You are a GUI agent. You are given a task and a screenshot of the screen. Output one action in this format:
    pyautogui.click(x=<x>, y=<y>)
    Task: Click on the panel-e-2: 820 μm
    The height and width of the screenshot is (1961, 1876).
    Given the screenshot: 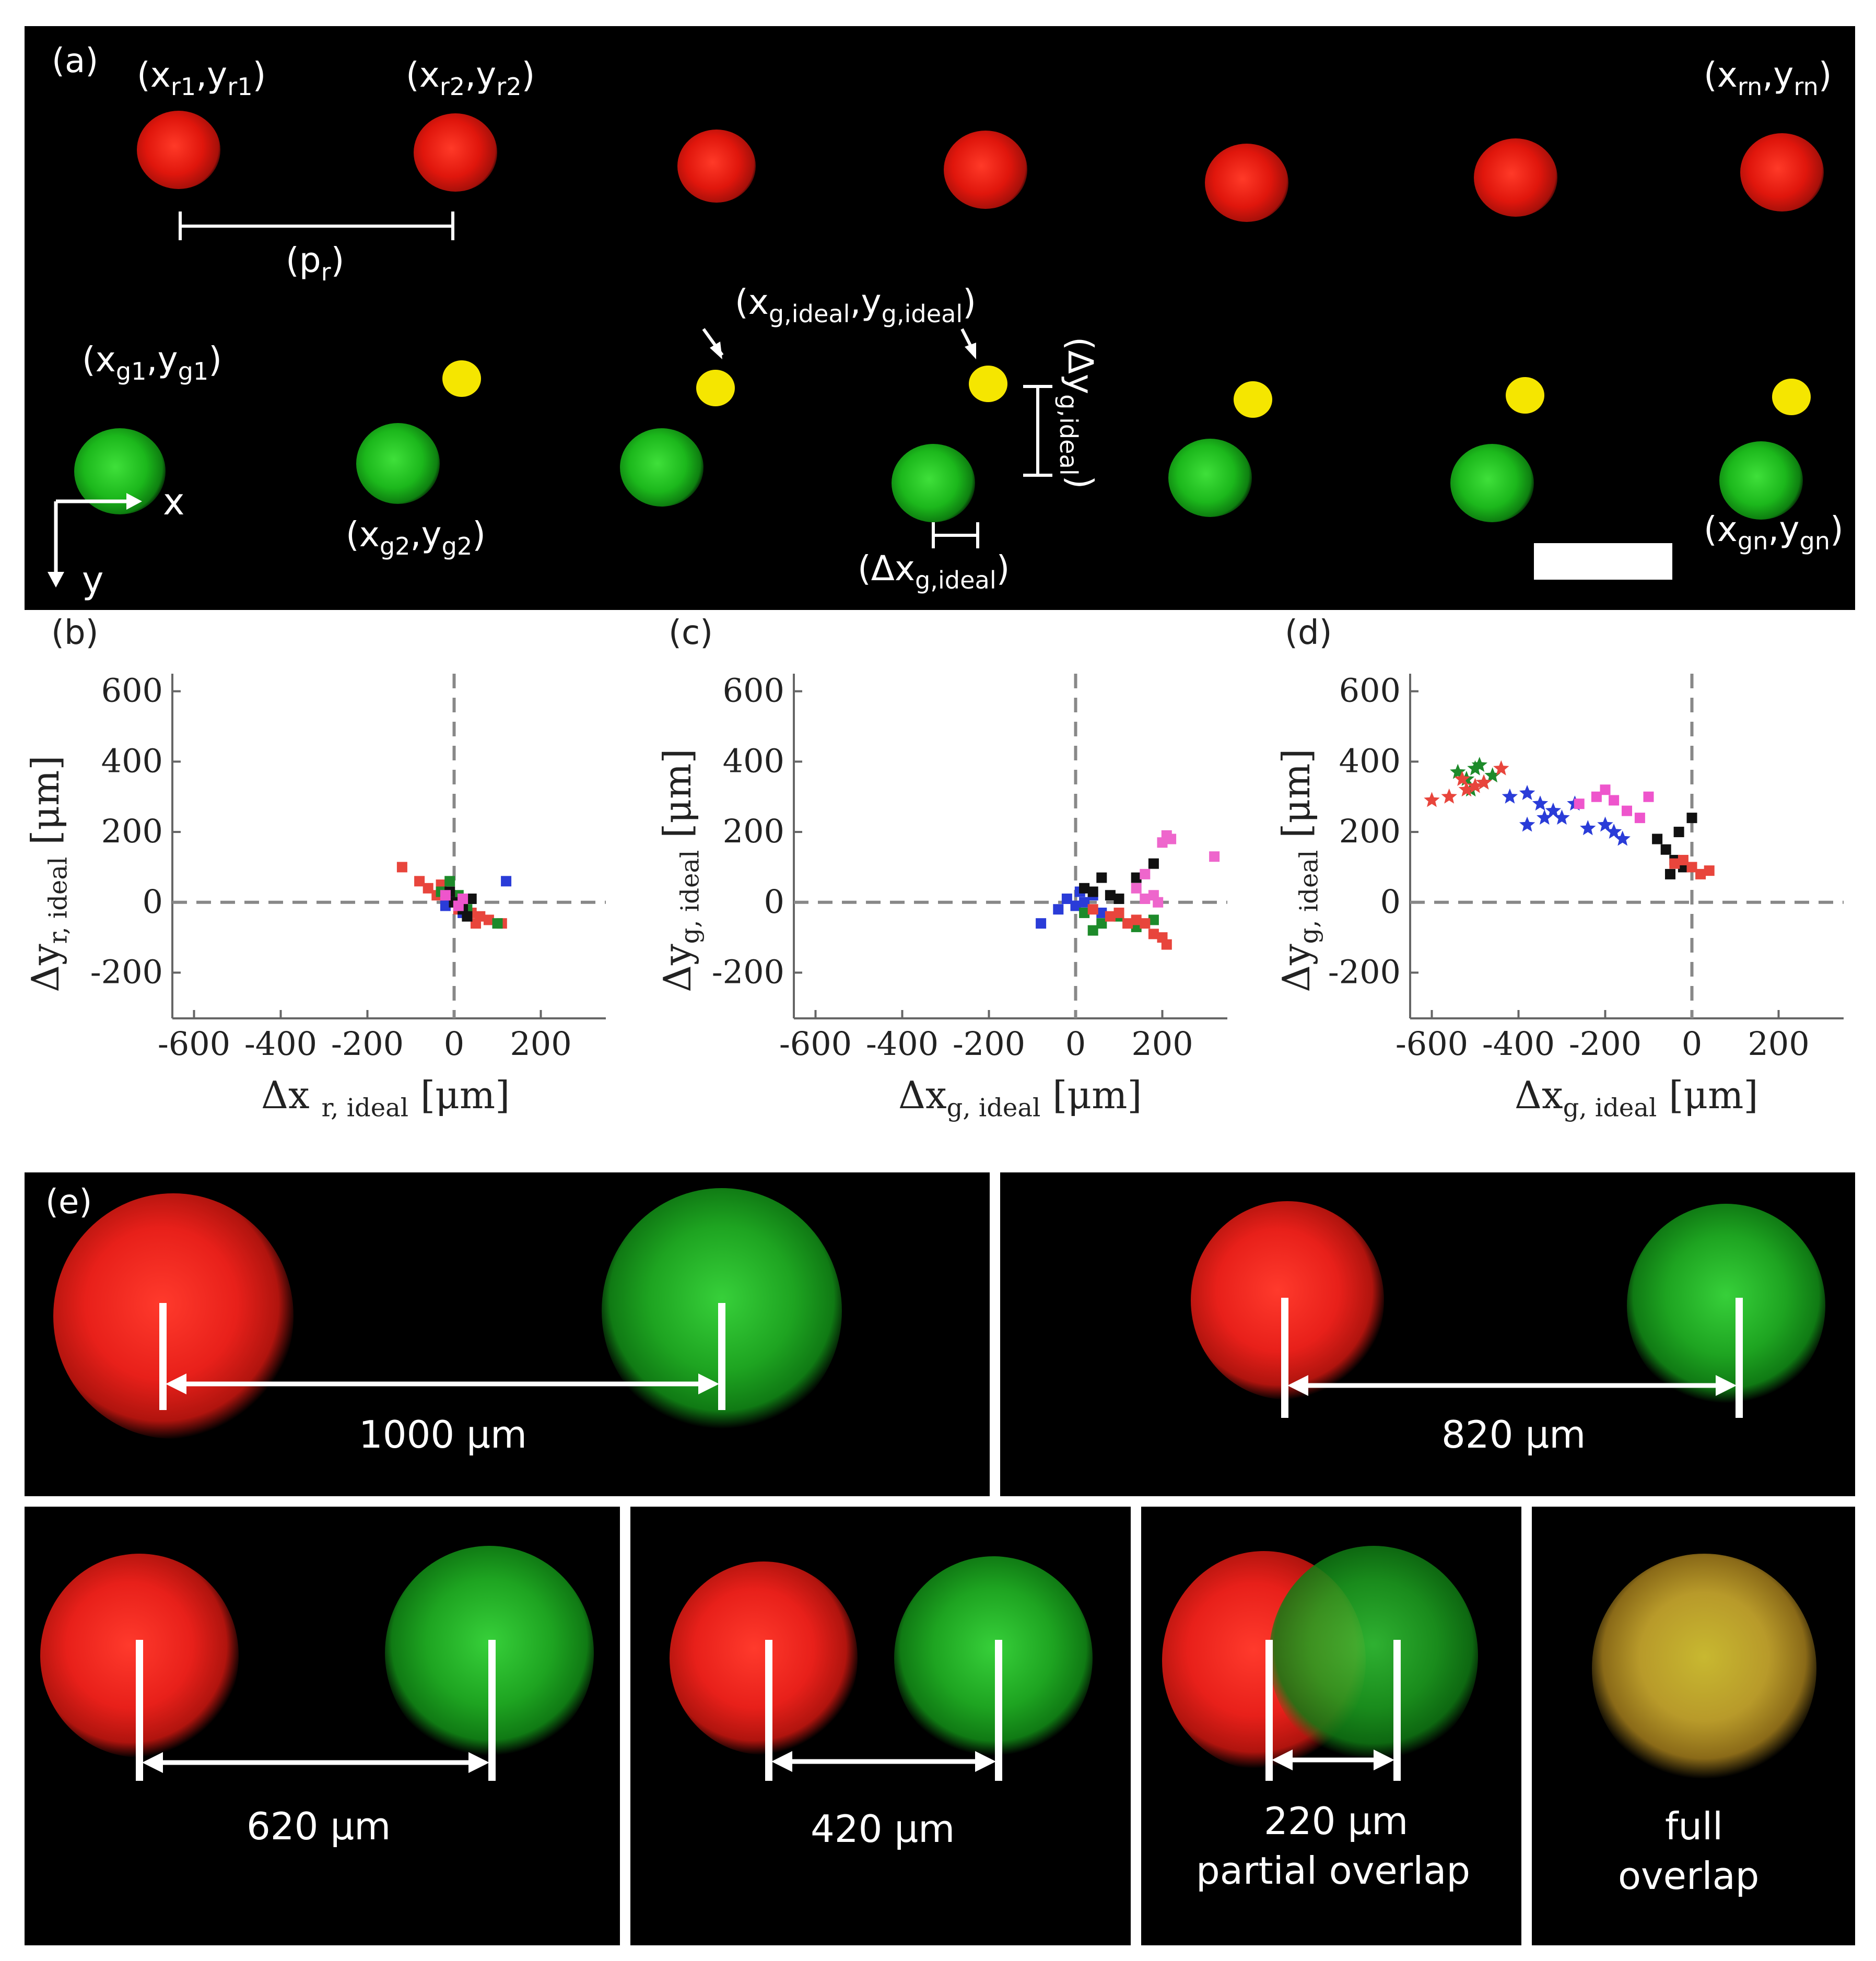 What is the action you would take?
    pyautogui.click(x=1428, y=1334)
    